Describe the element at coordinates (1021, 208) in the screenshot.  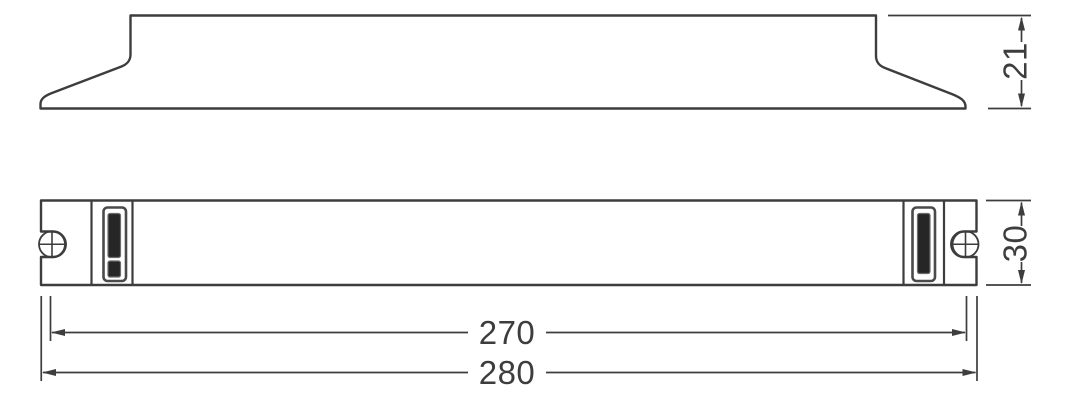
I see `dim-width-arrow-up` at that location.